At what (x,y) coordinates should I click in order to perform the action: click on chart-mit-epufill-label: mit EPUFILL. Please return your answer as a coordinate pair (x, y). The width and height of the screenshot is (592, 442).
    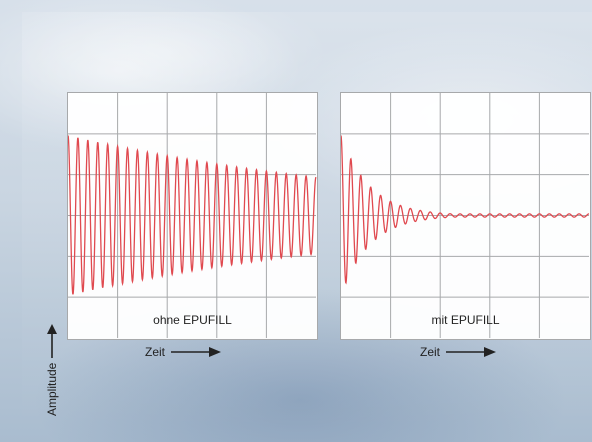
    Looking at the image, I should click on (465, 320).